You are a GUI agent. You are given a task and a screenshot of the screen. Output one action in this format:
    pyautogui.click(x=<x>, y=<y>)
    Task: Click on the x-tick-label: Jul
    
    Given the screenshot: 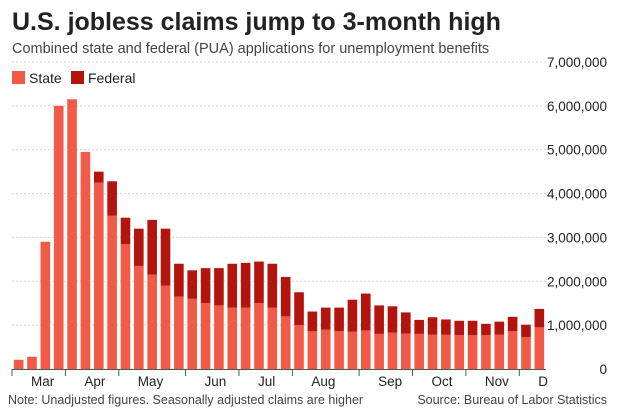 What is the action you would take?
    pyautogui.click(x=266, y=381)
    